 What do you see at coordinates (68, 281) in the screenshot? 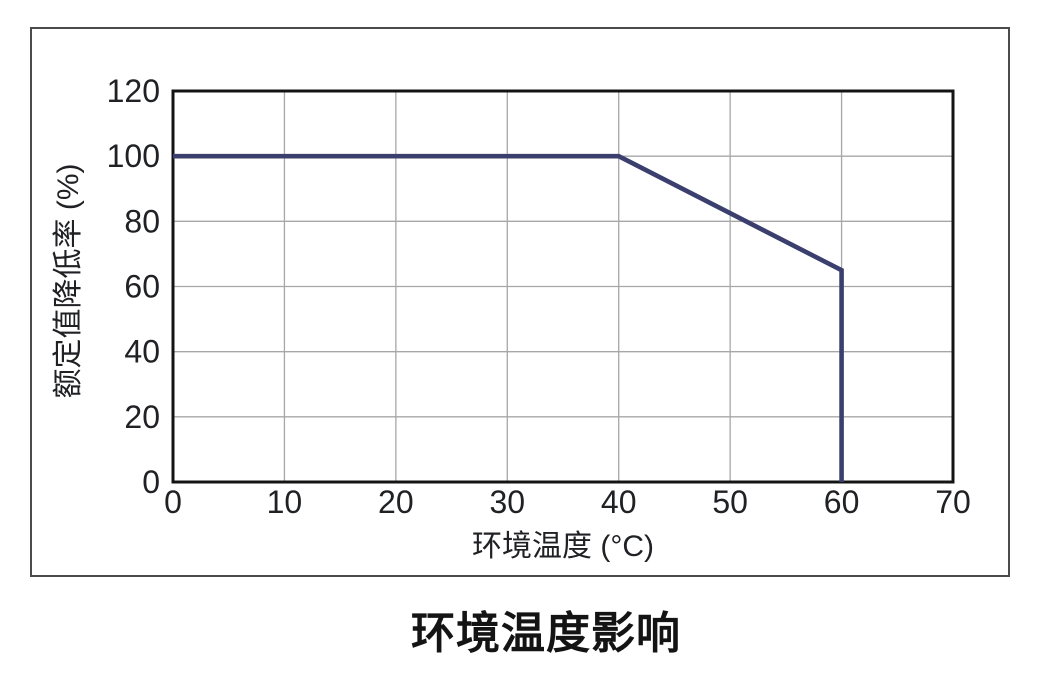
I see `y-axis-label: 额定值降低率 (%)` at bounding box center [68, 281].